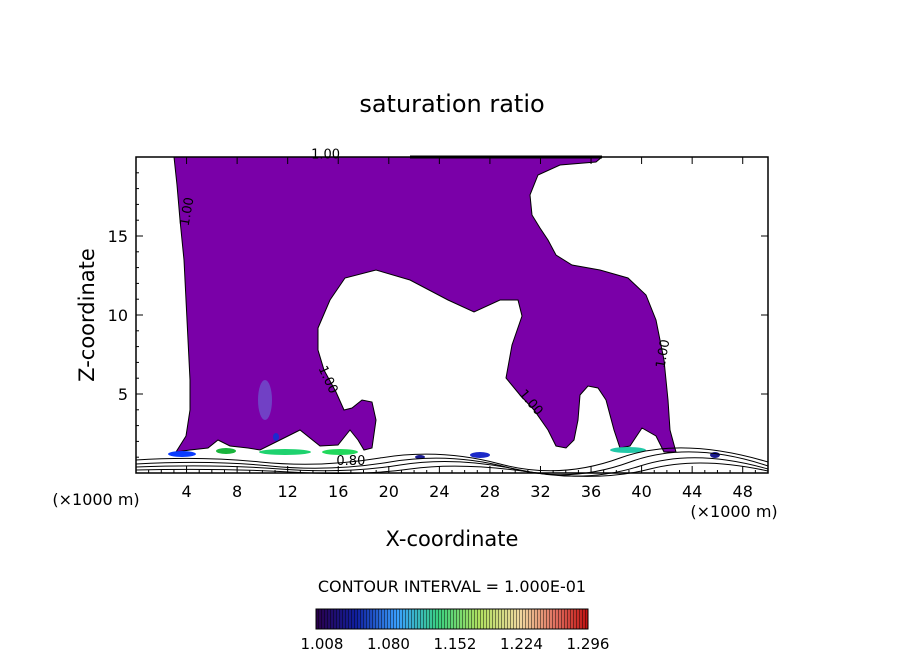 This screenshot has height=654, width=904. Describe the element at coordinates (452, 462) in the screenshot. I see `surface-contour-lines` at that location.